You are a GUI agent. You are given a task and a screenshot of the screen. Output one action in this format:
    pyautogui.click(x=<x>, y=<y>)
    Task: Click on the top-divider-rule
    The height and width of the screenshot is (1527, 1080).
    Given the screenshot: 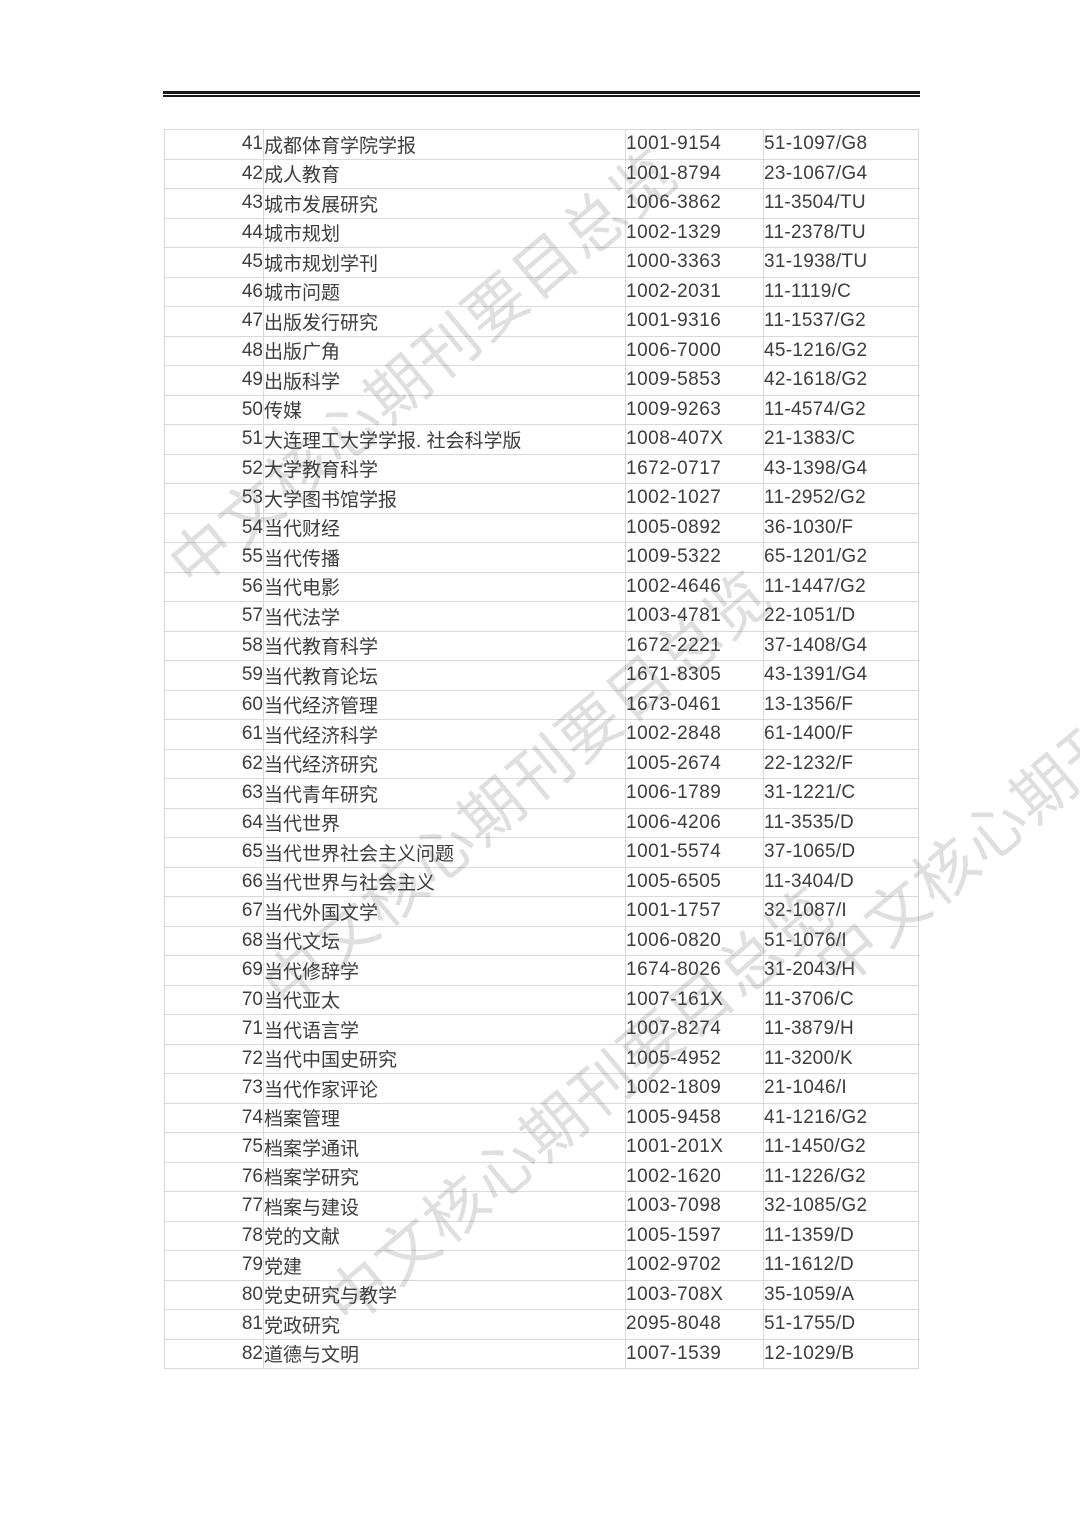 What is the action you would take?
    pyautogui.click(x=541, y=94)
    